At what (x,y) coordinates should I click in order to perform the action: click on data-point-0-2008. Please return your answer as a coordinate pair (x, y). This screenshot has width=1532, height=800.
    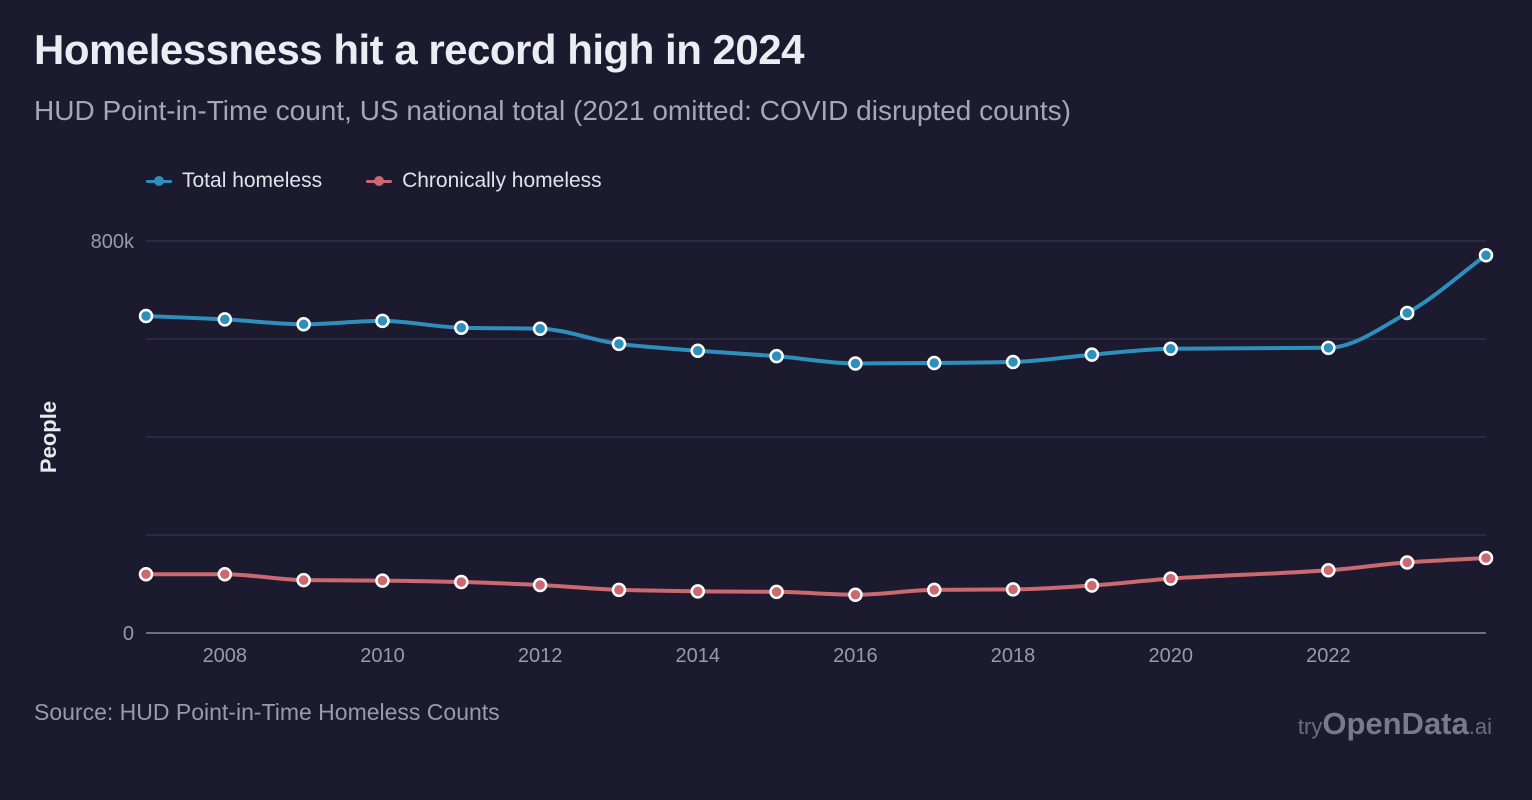
    Looking at the image, I should click on (225, 319).